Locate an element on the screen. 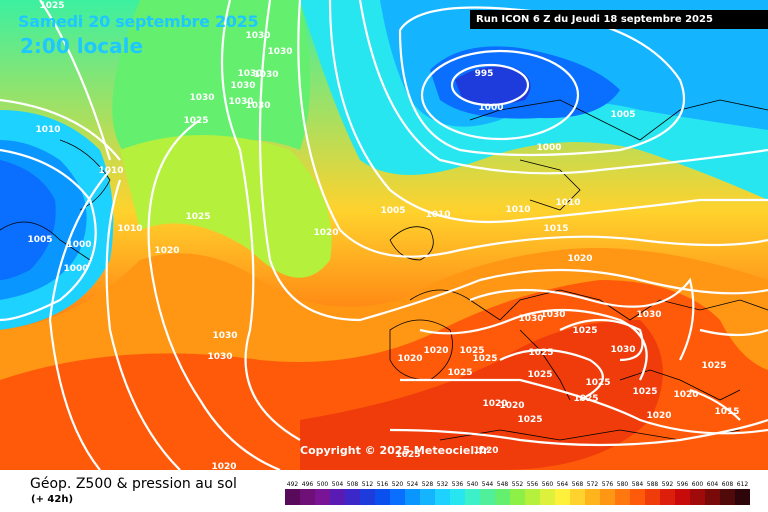  run-info: Run ICON 6 Z du Jeudi 18 septembre 2025 is located at coordinates (619, 19).